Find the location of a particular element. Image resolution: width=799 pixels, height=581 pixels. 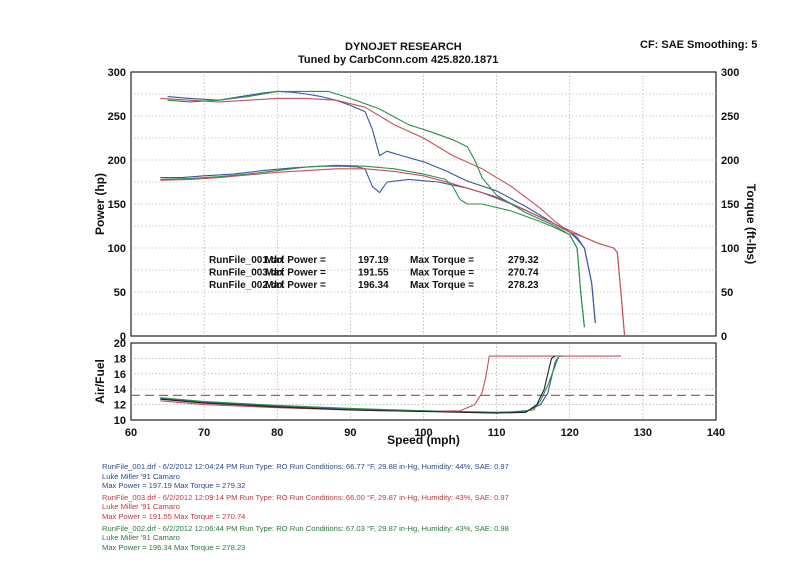

x-tick-label: 80 is located at coordinates (277, 433).